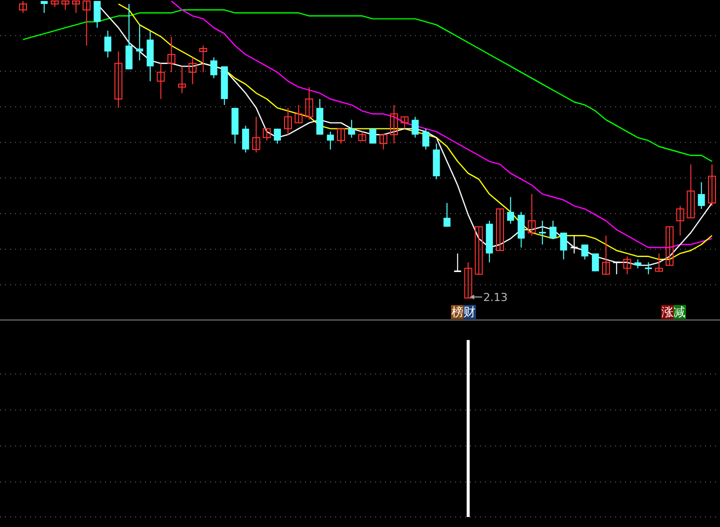 The height and width of the screenshot is (527, 720). I want to click on text: 涨减, so click(674, 312).